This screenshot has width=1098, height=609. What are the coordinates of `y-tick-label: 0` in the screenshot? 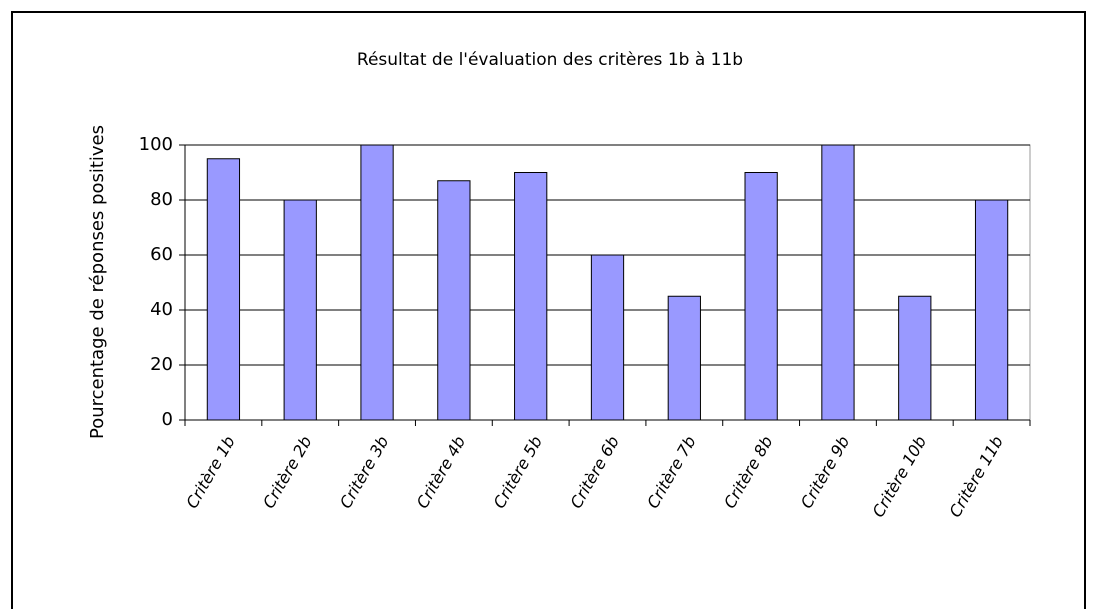 It's located at (167, 419).